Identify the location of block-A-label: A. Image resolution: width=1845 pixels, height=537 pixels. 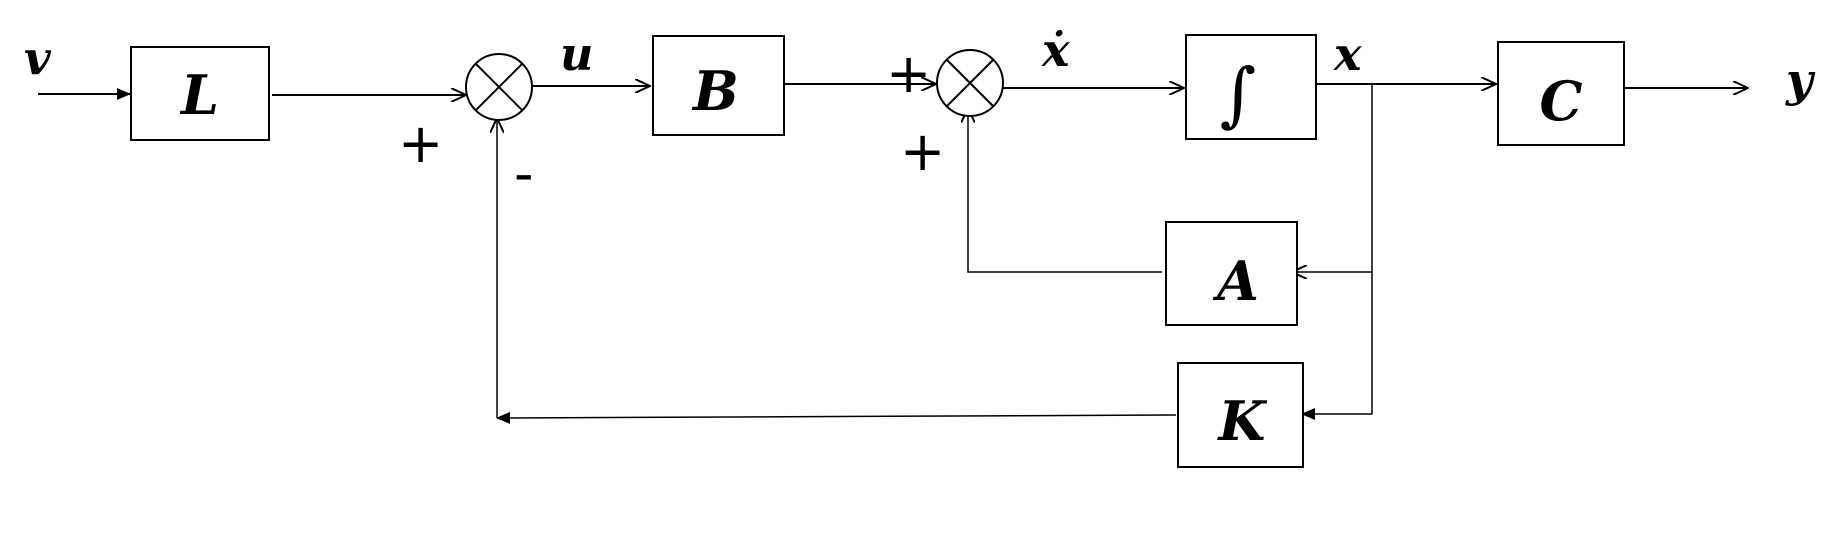
(1235, 281).